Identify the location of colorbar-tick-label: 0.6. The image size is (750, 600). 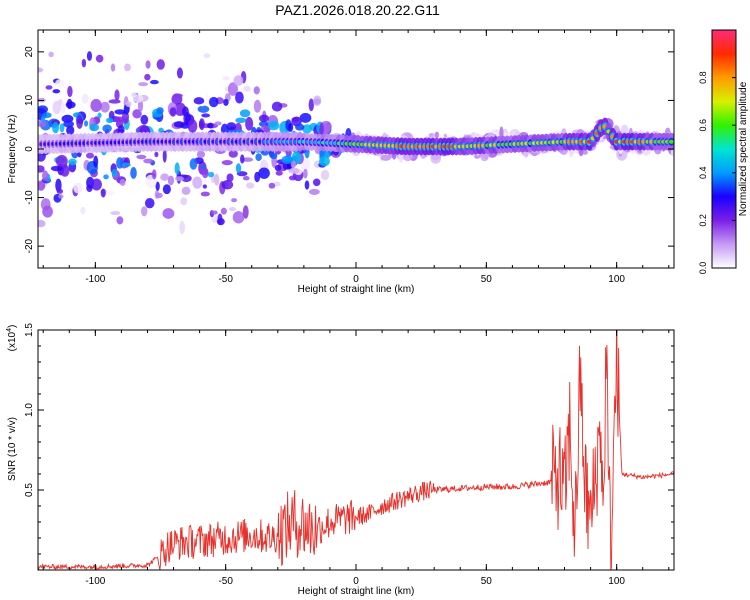
(703, 125).